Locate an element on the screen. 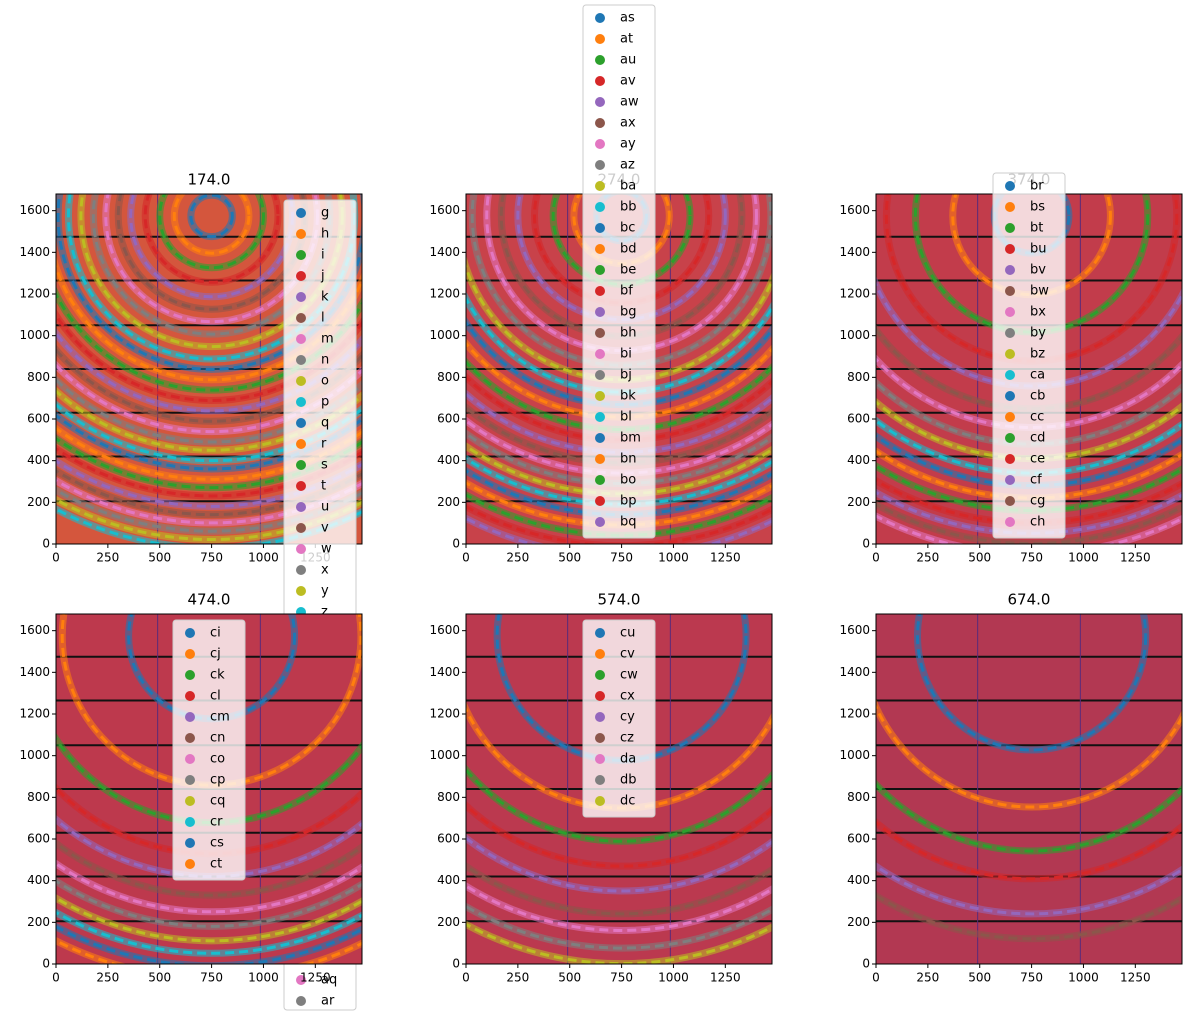  legend-label: cj is located at coordinates (215, 654).